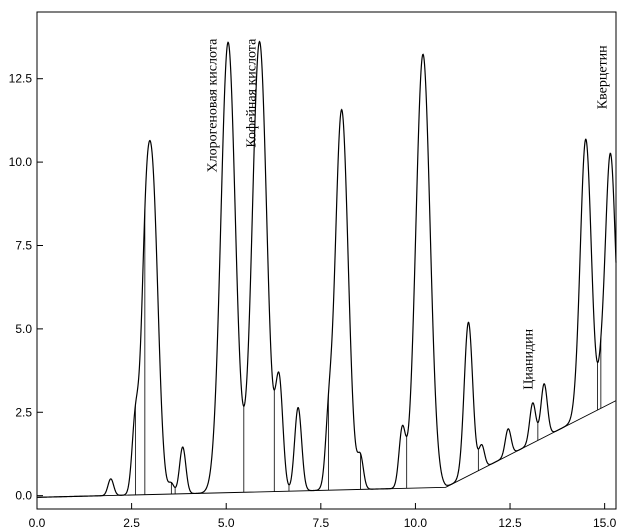  I want to click on x-tick-label: 15.0, so click(605, 523).